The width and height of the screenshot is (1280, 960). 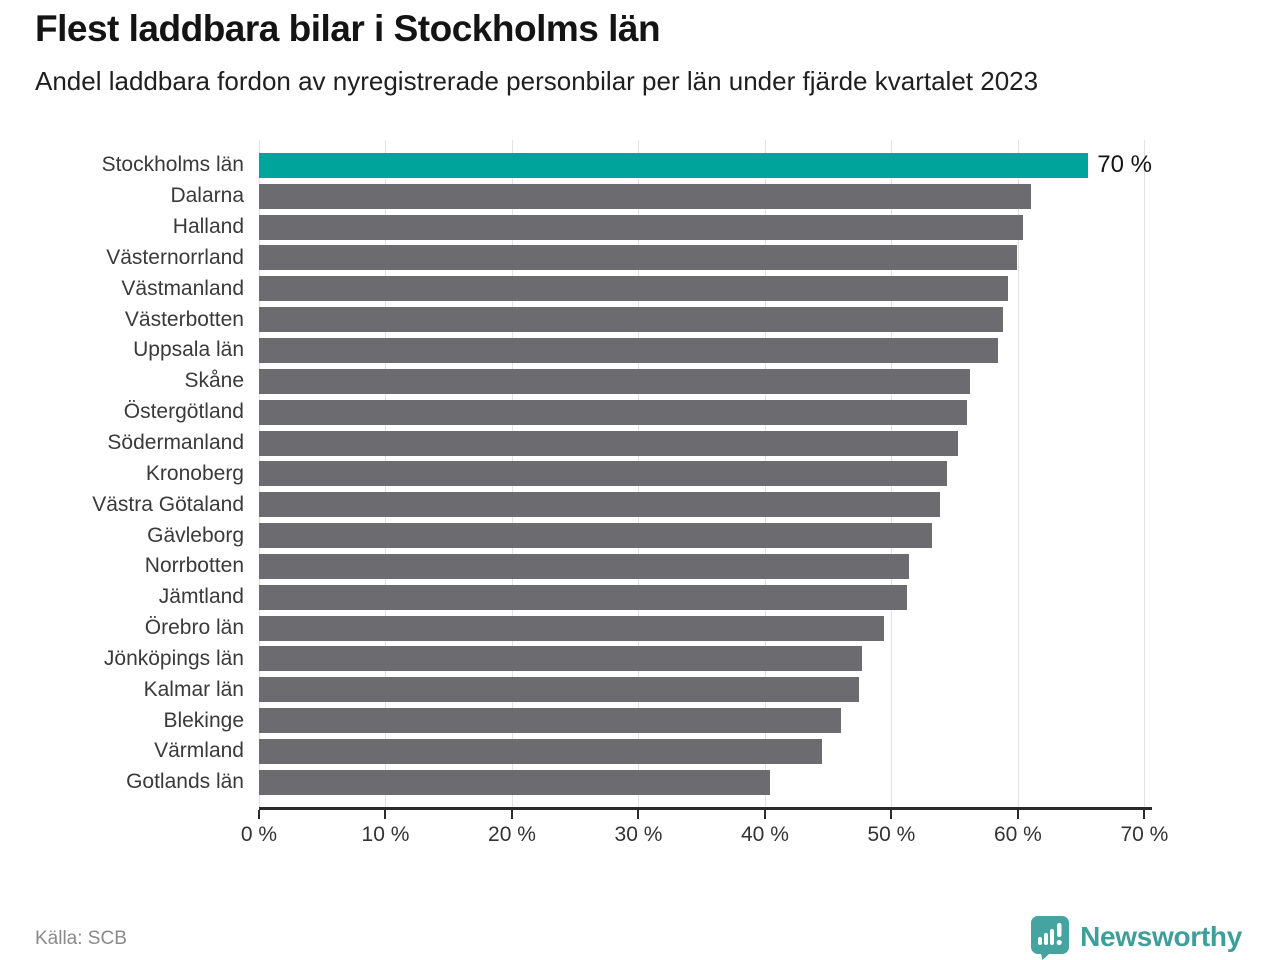 I want to click on category-label: Västernorrland, so click(x=175, y=257).